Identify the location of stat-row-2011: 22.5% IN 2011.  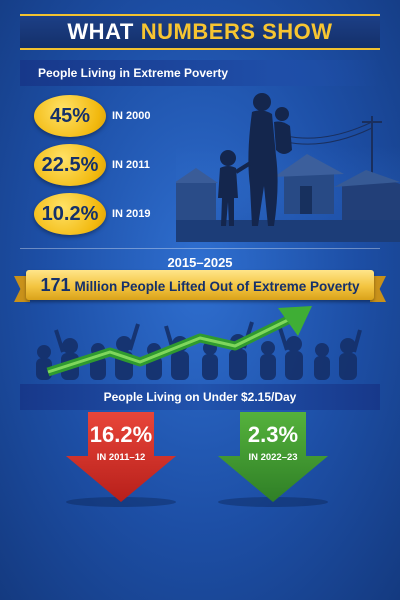
(92, 165).